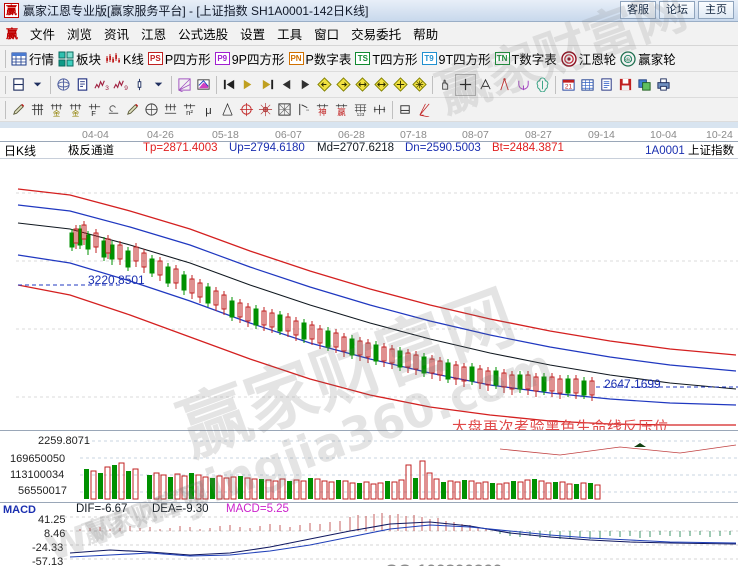 The height and width of the screenshot is (566, 738). What do you see at coordinates (229, 85) in the screenshot?
I see `first-page-button` at bounding box center [229, 85].